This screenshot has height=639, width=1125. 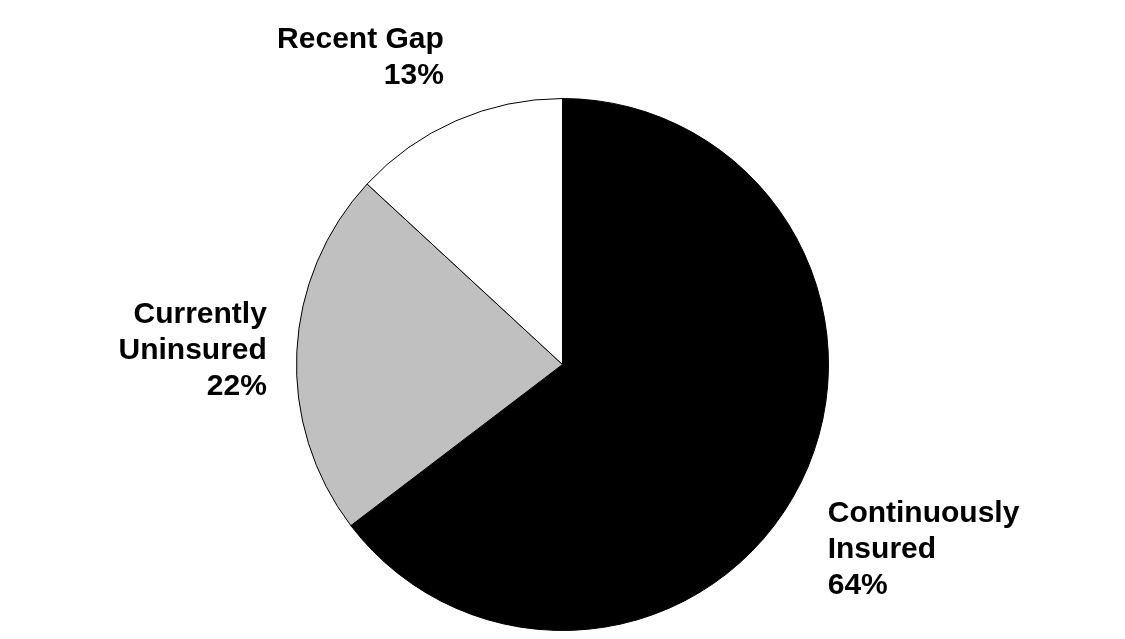 I want to click on data-label: 22%, so click(x=236, y=384).